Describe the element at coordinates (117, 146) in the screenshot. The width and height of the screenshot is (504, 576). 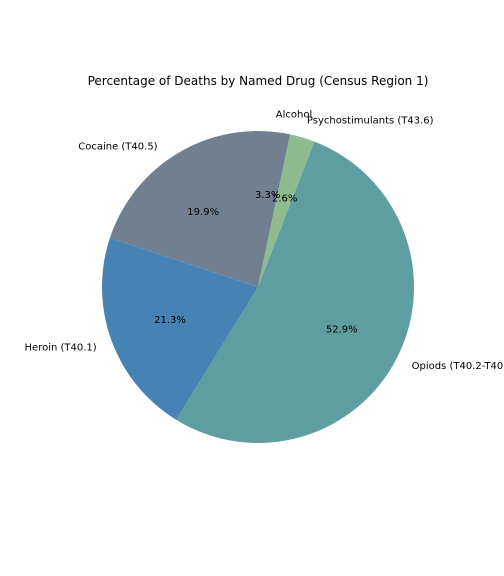
I see `category-label-cocaine-t40-5: Cocaine (T40.5)` at that location.